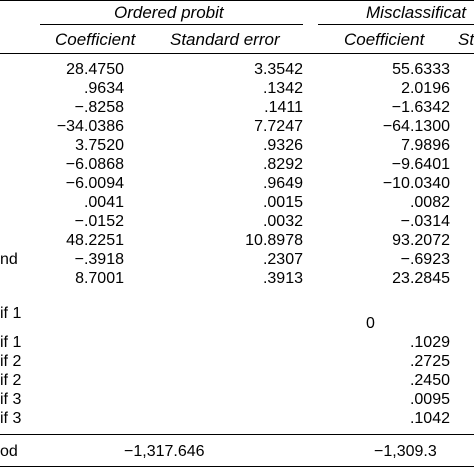 Image resolution: width=474 pixels, height=474 pixels. What do you see at coordinates (420, 164) in the screenshot?
I see `misclassification-coefficient: −9.6401` at bounding box center [420, 164].